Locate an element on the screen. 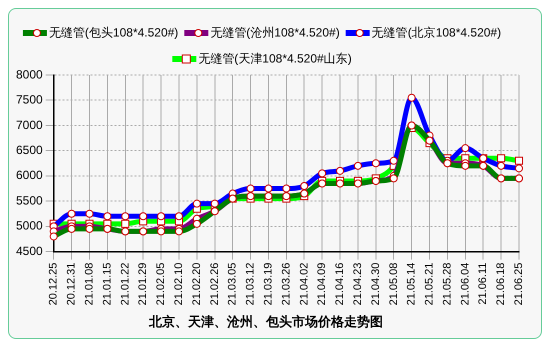 This screenshot has height=347, width=550. y-tick-label: 7000 is located at coordinates (30, 125).